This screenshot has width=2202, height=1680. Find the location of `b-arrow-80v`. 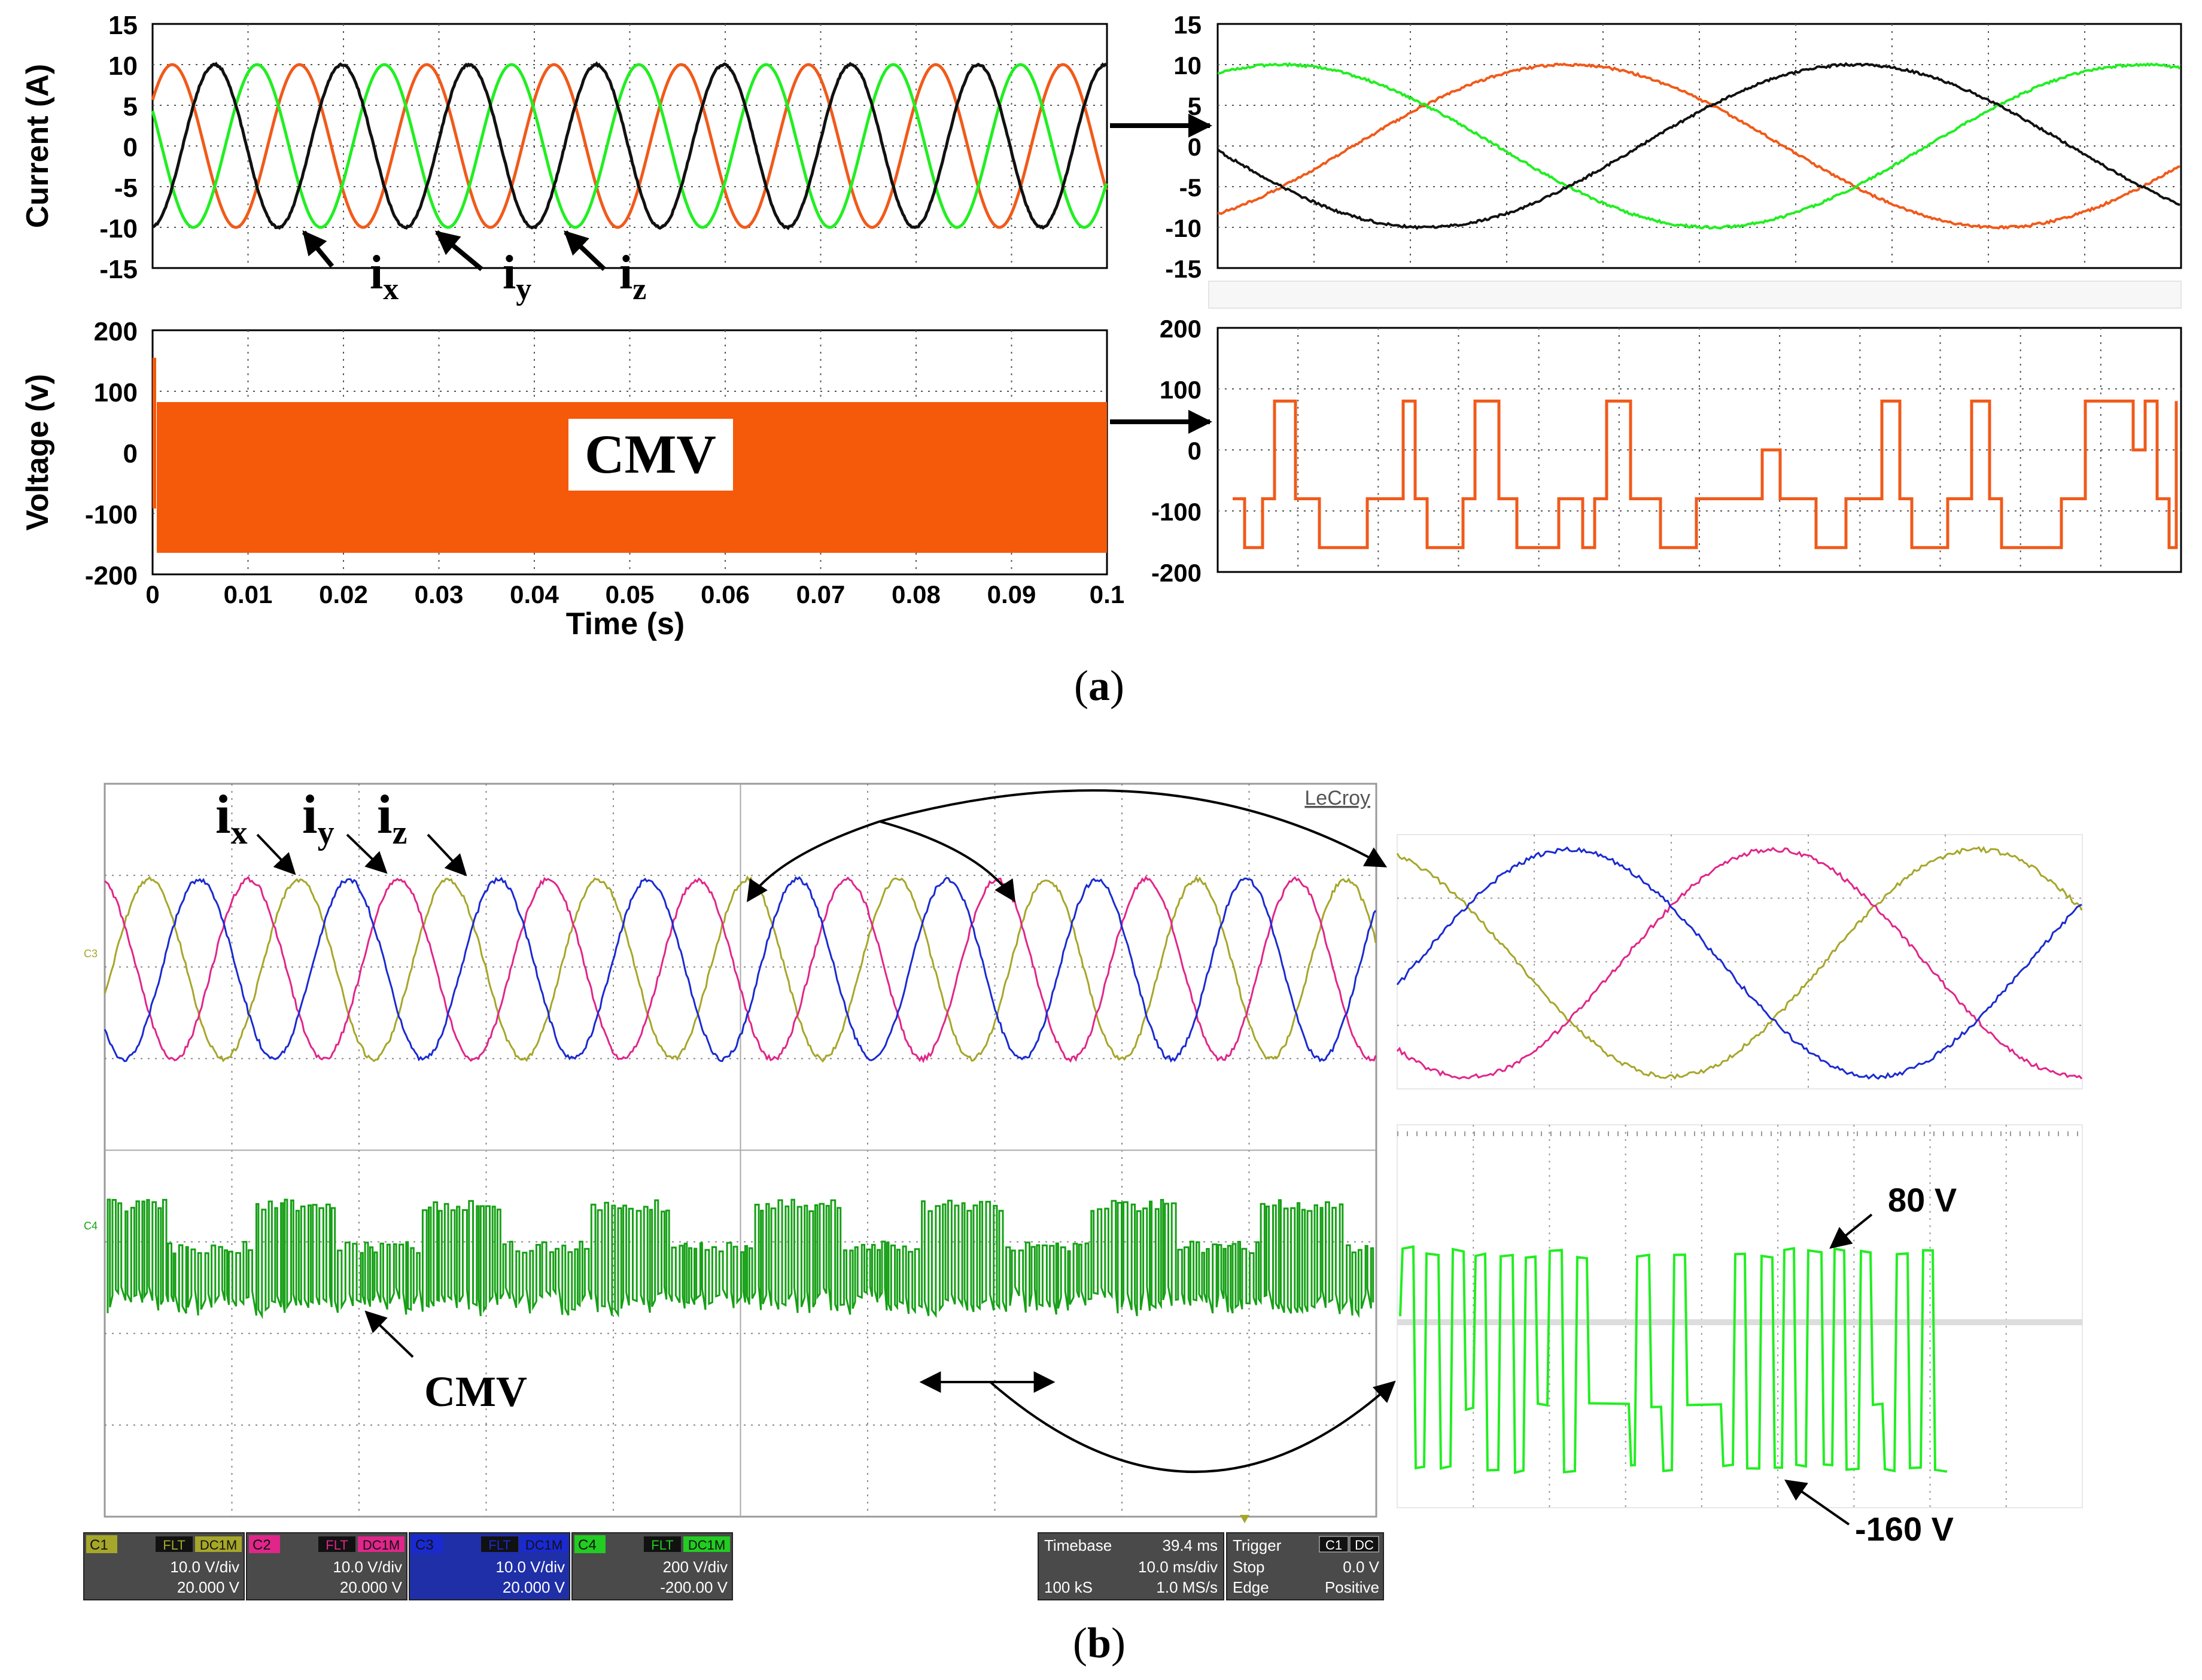

b-arrow-80v is located at coordinates (1851, 1231).